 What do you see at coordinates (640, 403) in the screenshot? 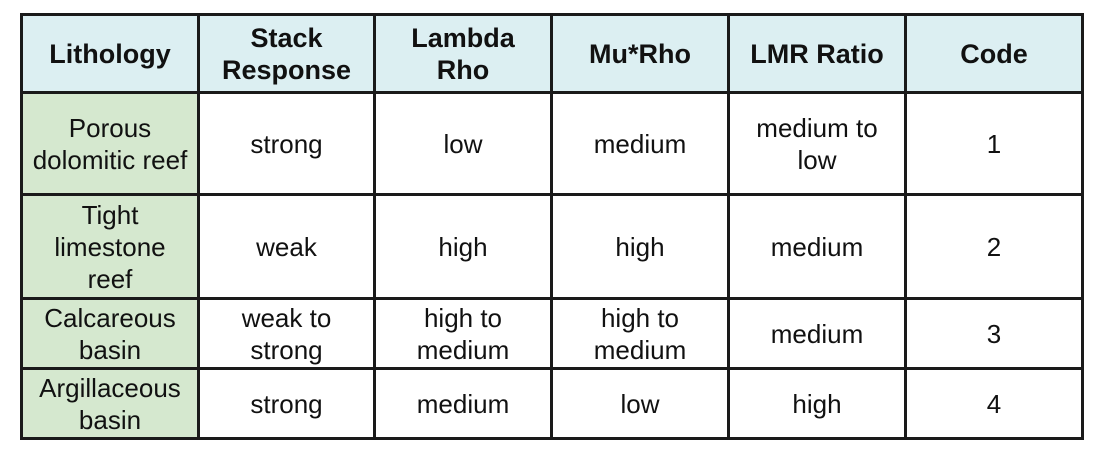
I see `cell-mu-rho: low` at bounding box center [640, 403].